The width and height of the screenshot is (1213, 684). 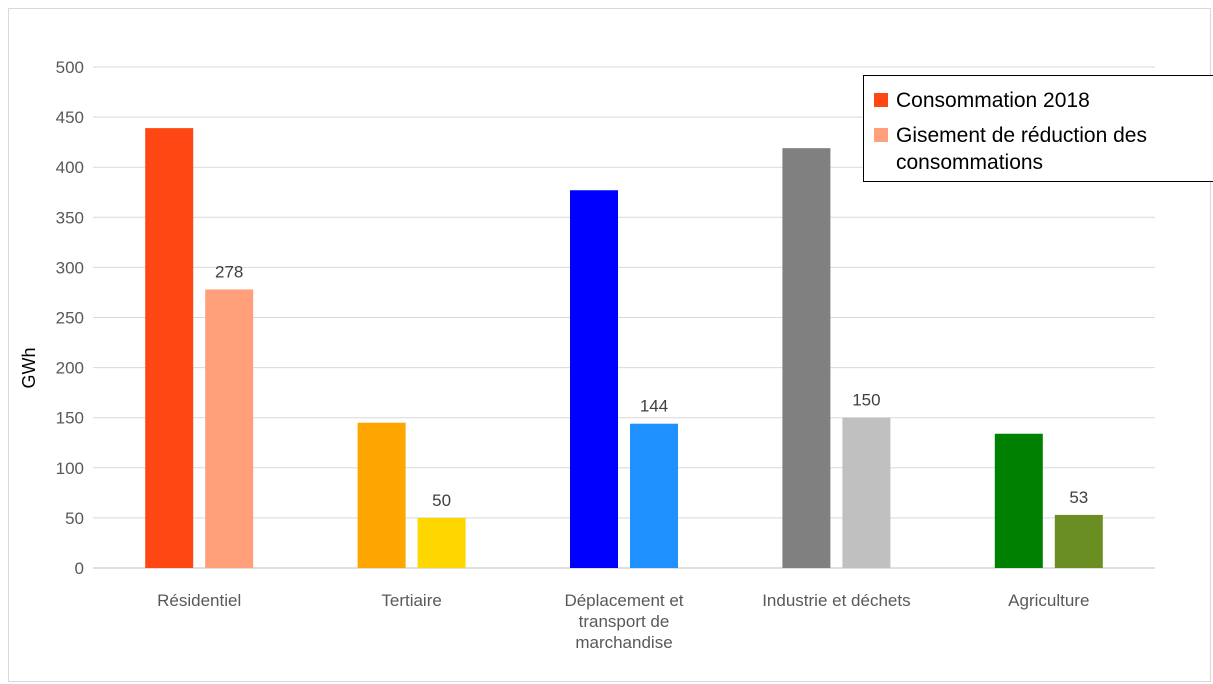 I want to click on y-tick-label-400: 400, so click(x=70, y=167).